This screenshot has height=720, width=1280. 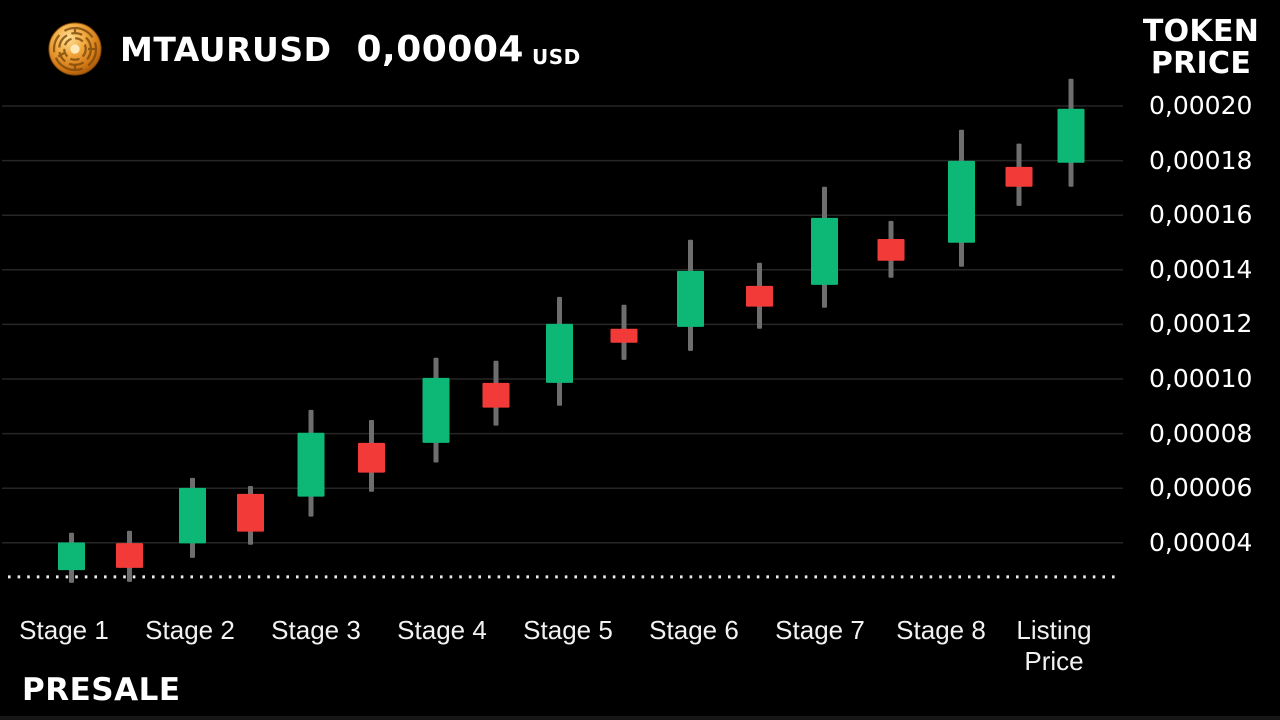 I want to click on coin-icon, so click(x=75, y=49).